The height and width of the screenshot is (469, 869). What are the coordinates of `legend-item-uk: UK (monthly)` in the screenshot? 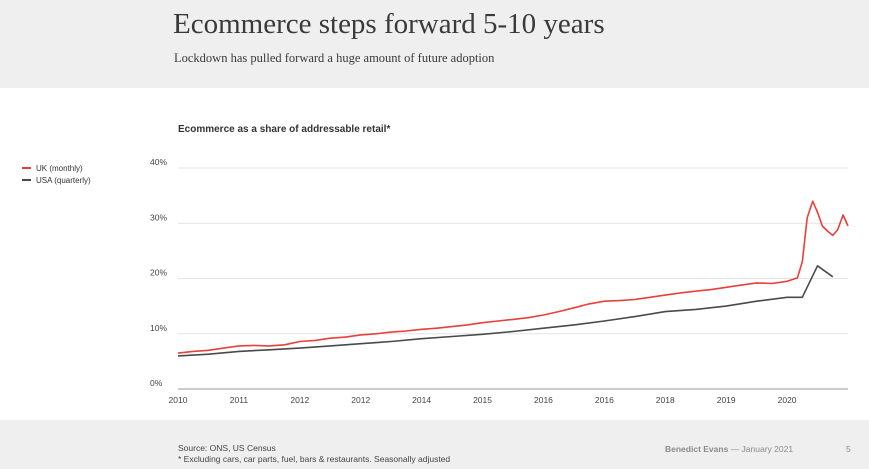 It's located at (52, 168).